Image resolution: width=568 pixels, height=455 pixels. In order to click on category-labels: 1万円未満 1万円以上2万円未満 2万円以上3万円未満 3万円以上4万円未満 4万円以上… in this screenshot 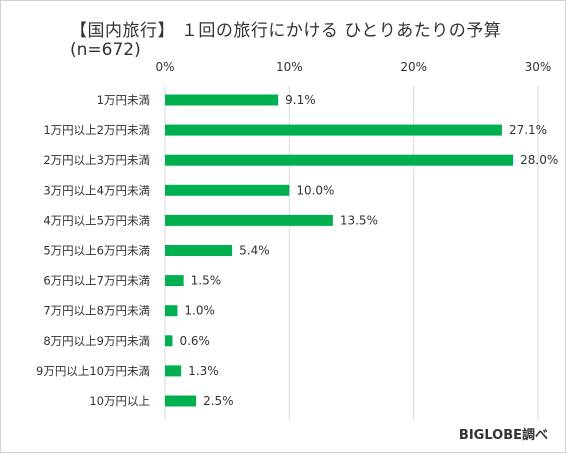, I will do `click(93, 250)`.